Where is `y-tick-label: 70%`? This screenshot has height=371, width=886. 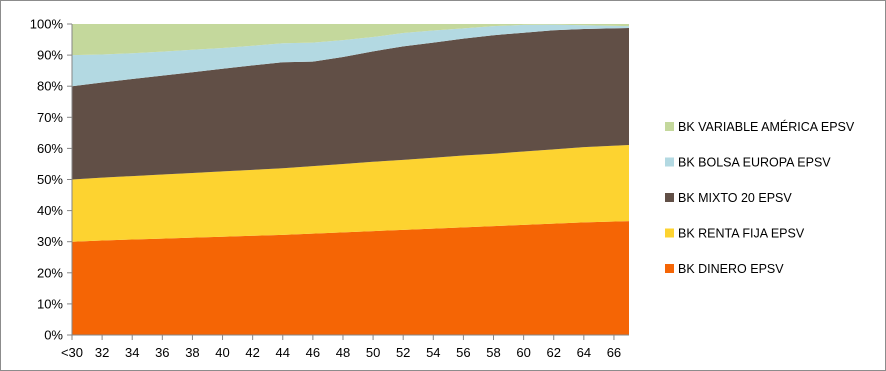 y-tick-label: 70% is located at coordinates (50, 117).